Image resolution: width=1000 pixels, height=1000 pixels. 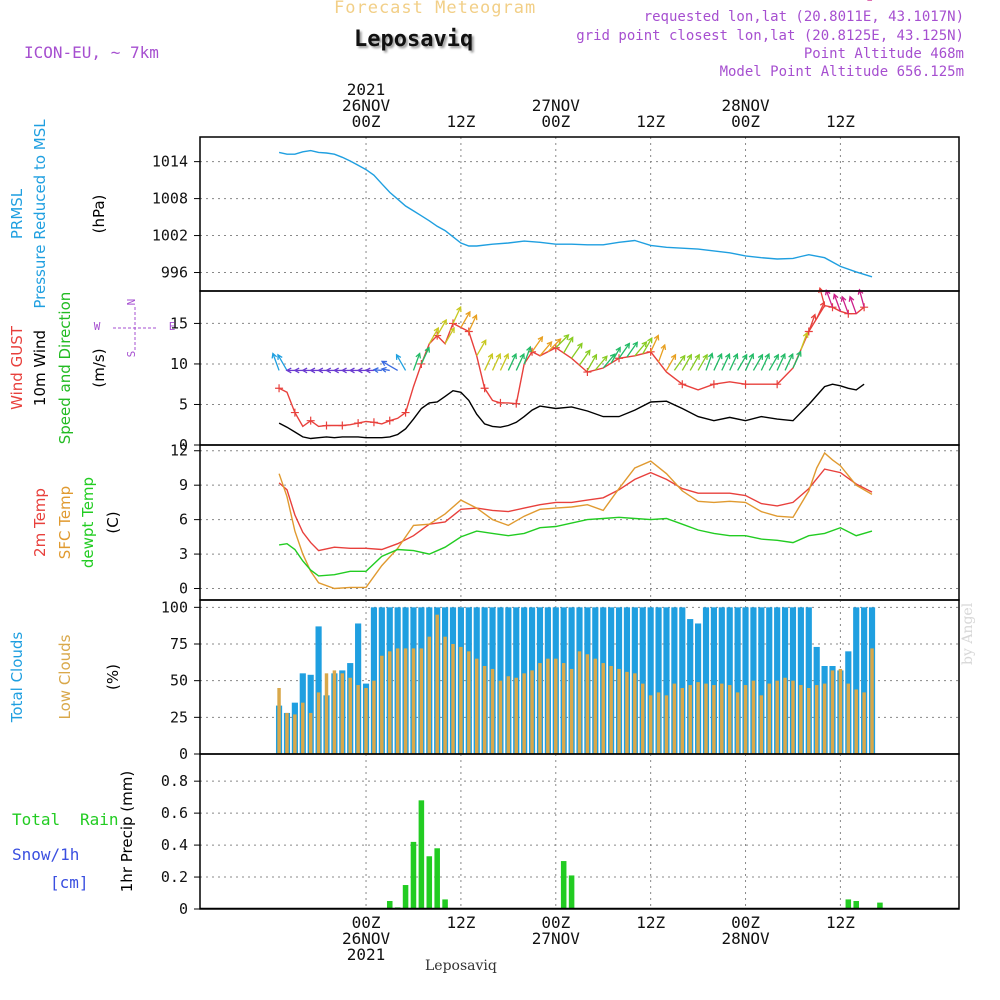 I want to click on wind-series-10m-wind, so click(x=571, y=411).